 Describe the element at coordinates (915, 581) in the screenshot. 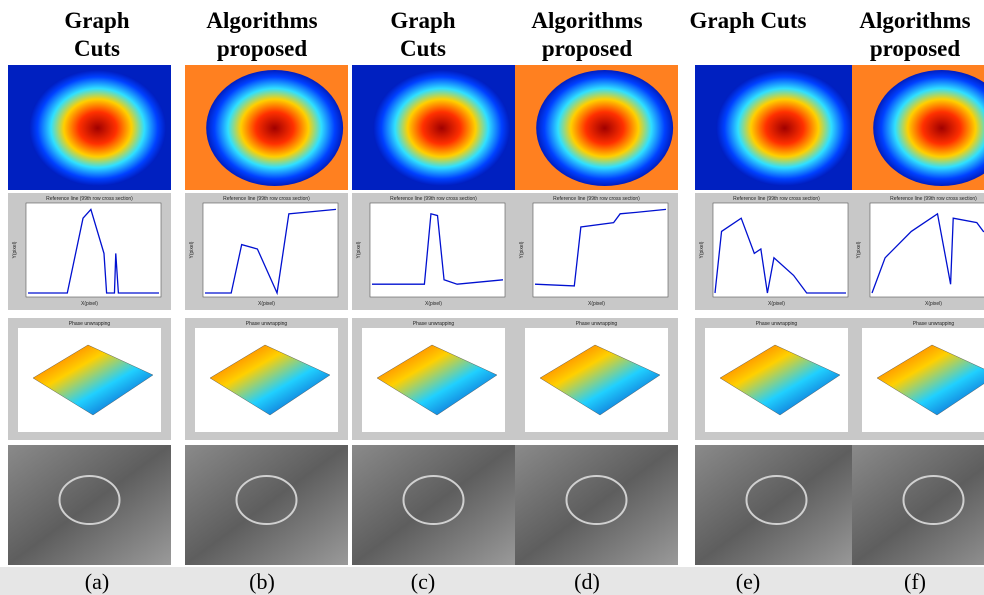

I see `caption: (f)` at that location.